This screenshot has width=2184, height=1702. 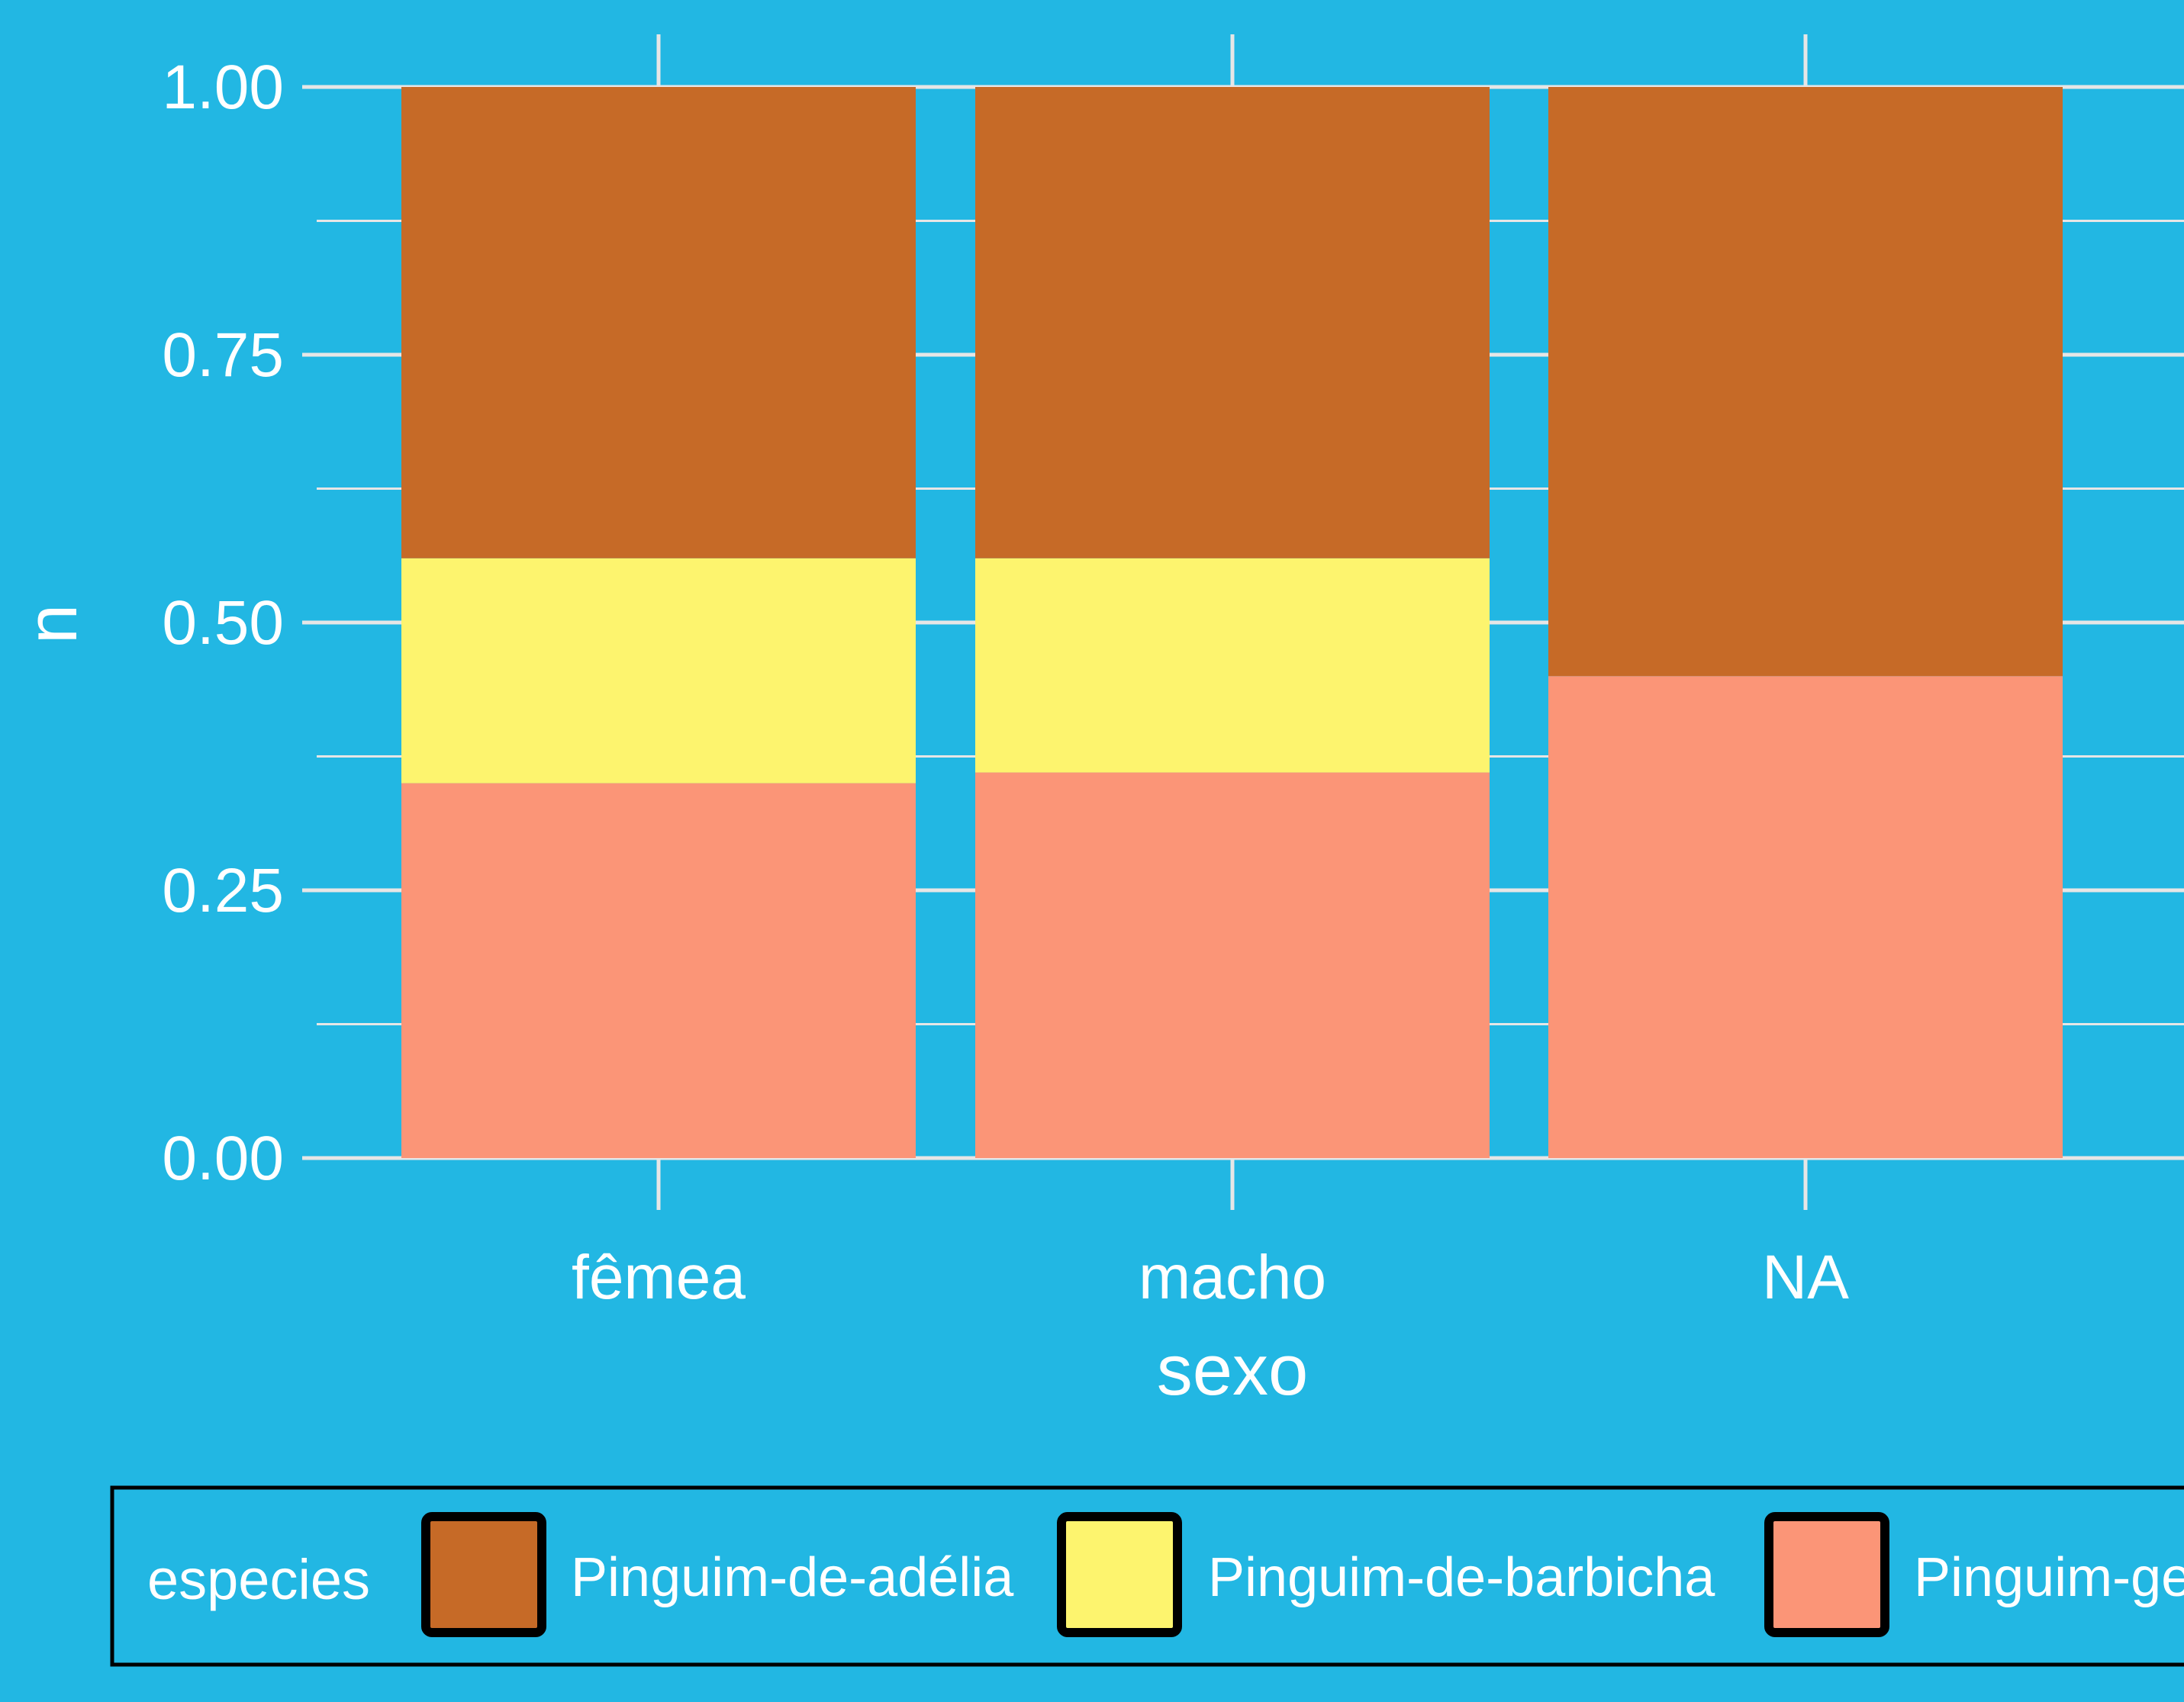 I want to click on legend-box, so click(x=1147, y=1576).